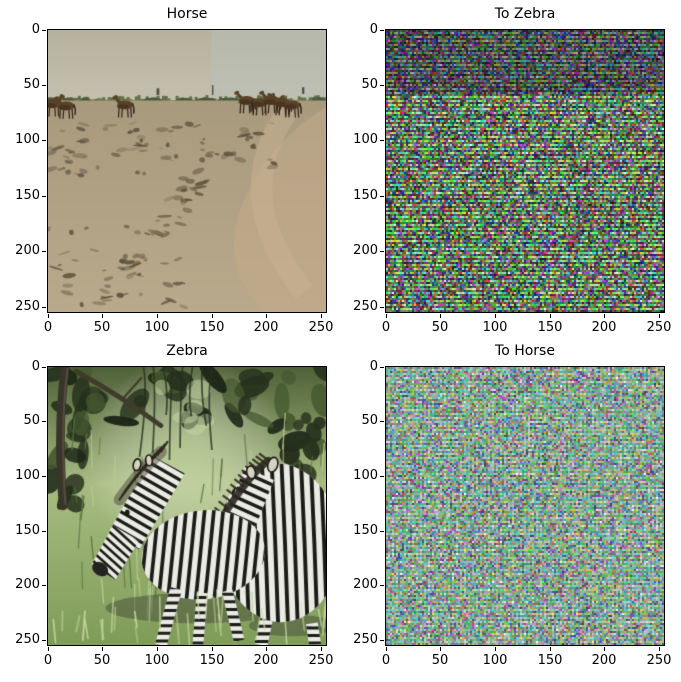 The height and width of the screenshot is (682, 681). I want to click on subplot-title-to-horse: To Horse, so click(525, 351).